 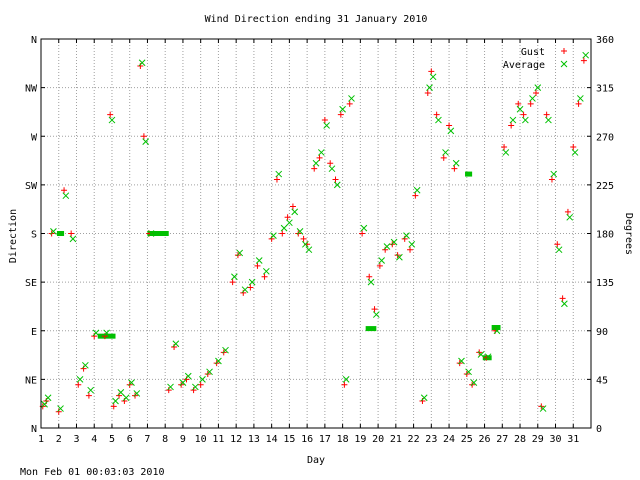 What do you see at coordinates (289, 439) in the screenshot?
I see `x-tick-label: 15` at bounding box center [289, 439].